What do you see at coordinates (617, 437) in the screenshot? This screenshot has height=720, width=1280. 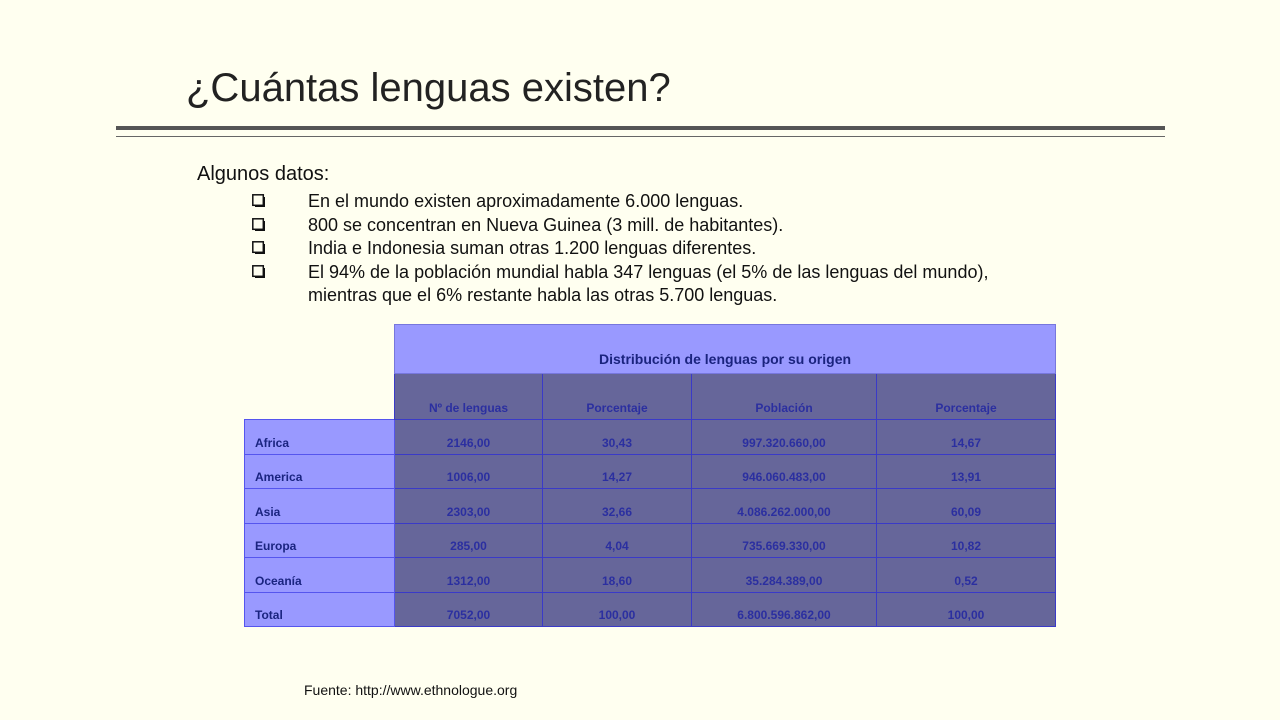 I see `table-cell: 30,43` at bounding box center [617, 437].